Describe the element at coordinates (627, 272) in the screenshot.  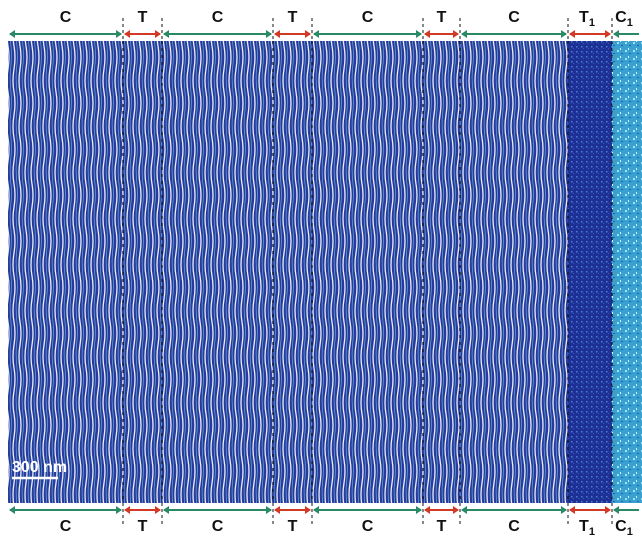
I see `c1-region` at that location.